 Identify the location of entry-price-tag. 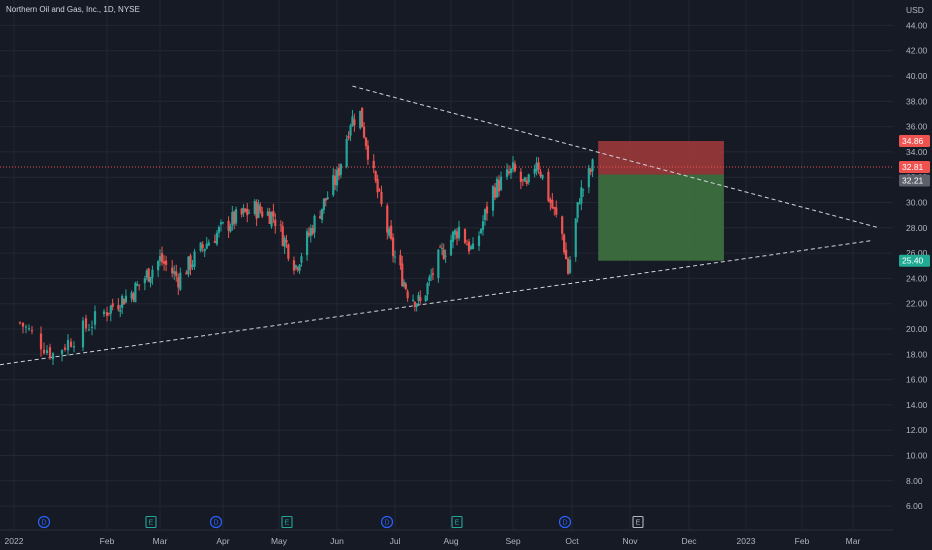
(914, 180).